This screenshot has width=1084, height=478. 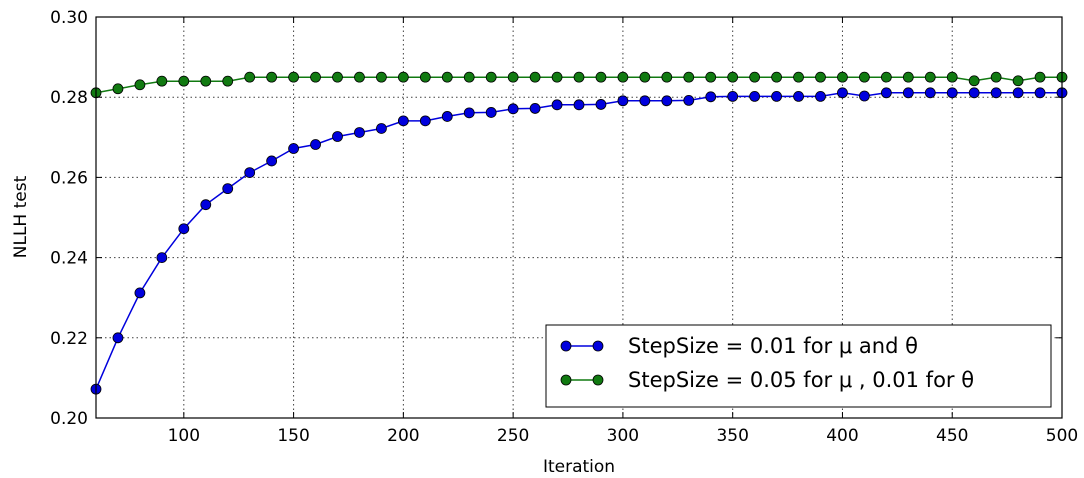 What do you see at coordinates (69, 259) in the screenshot?
I see `y-tick-label: 0.24` at bounding box center [69, 259].